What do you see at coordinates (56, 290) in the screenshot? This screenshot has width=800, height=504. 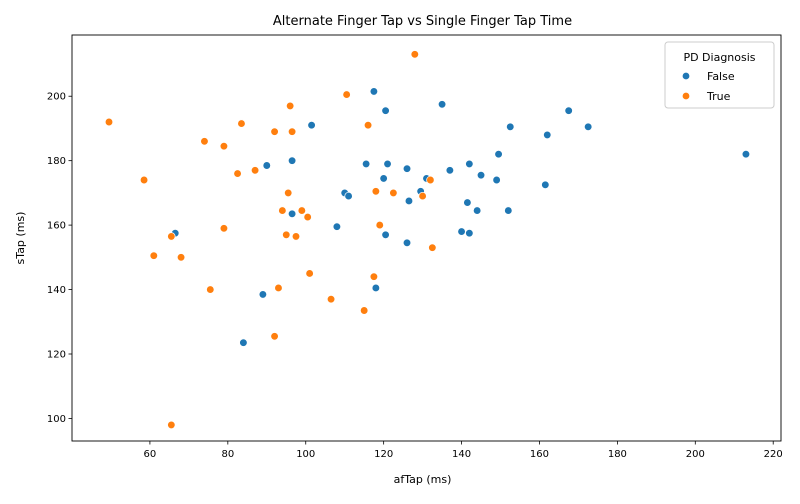 I see `y-tick-label: 140` at bounding box center [56, 290].